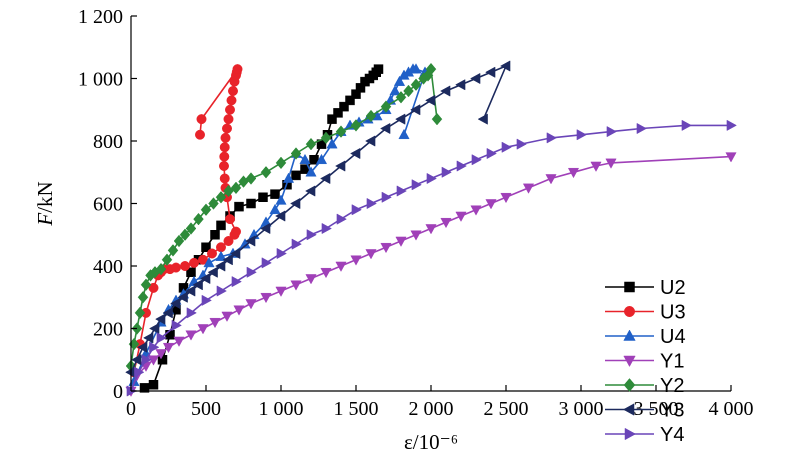 The height and width of the screenshot is (462, 800). I want to click on y-tick-label: 200, so click(108, 330).